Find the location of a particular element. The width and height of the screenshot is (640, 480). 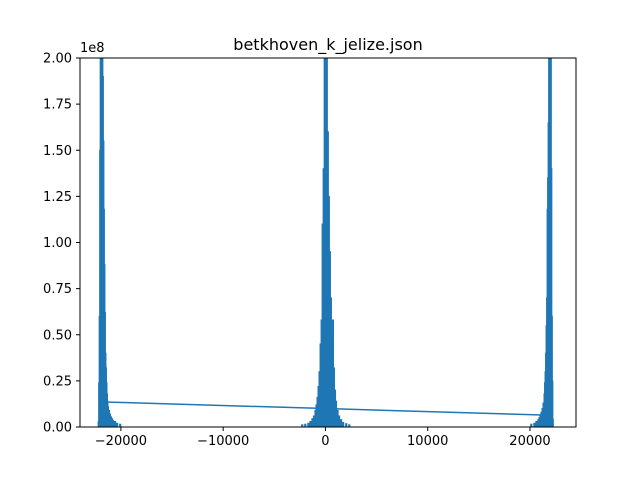

trend-line-group is located at coordinates (325, 408).